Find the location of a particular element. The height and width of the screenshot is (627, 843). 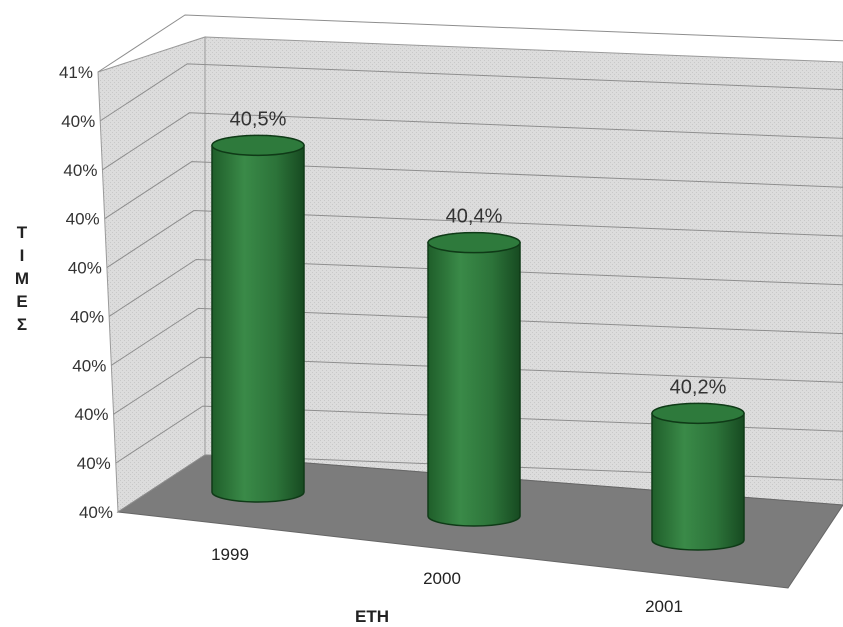

data-label: 40,4% is located at coordinates (474, 217).